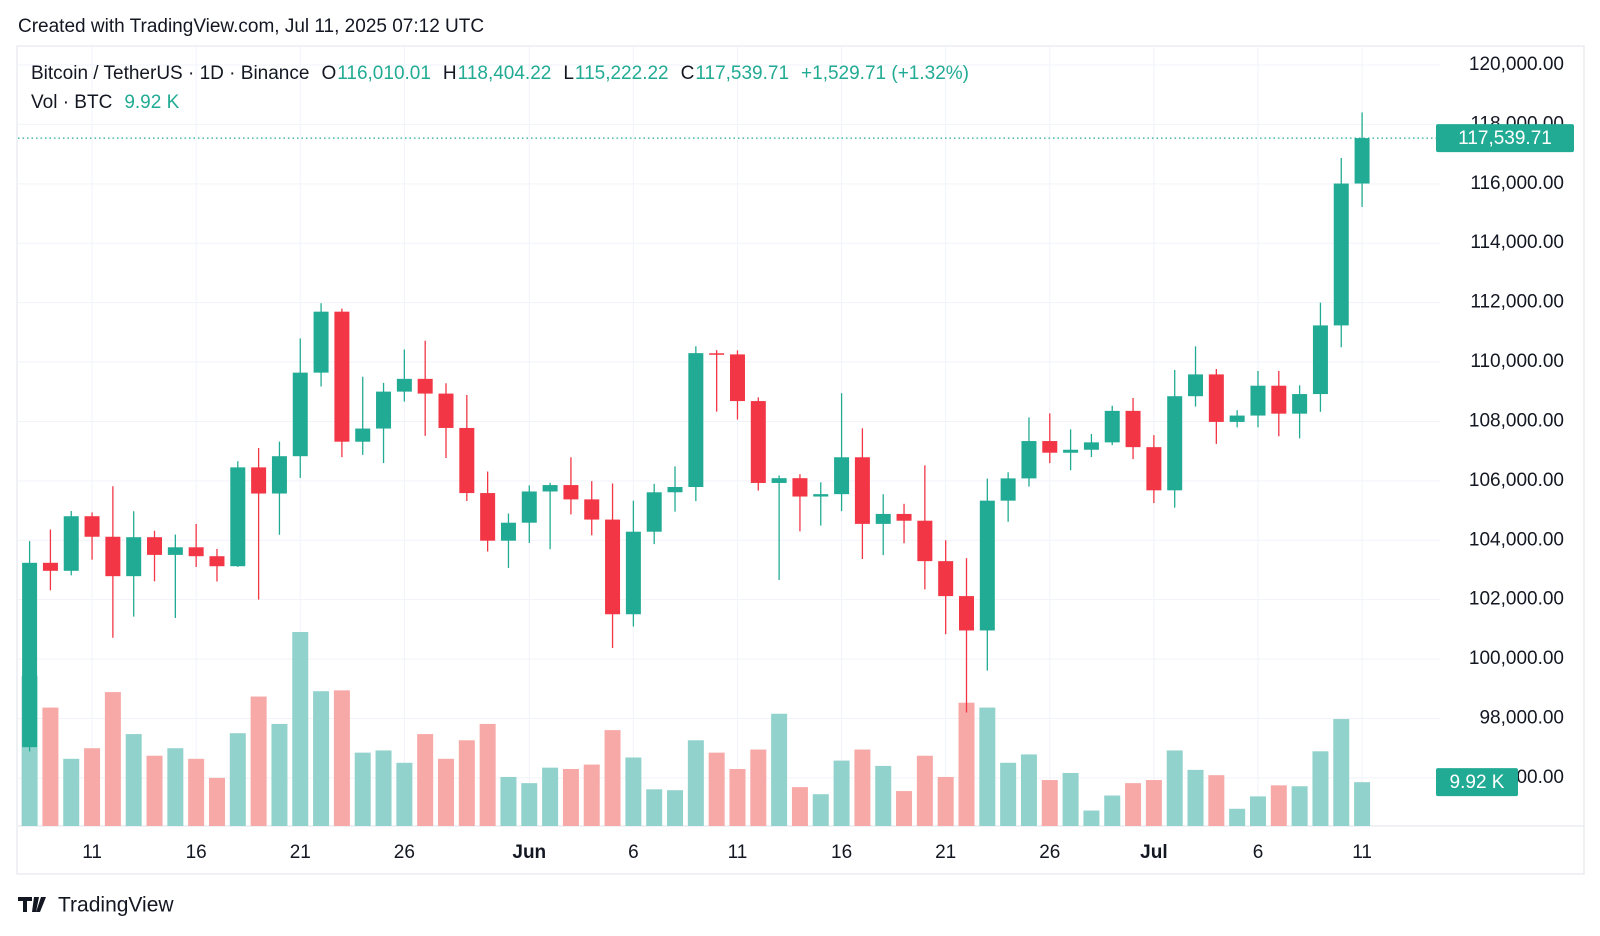 Image resolution: width=1600 pixels, height=936 pixels. What do you see at coordinates (945, 852) in the screenshot?
I see `x-tick-label: 21` at bounding box center [945, 852].